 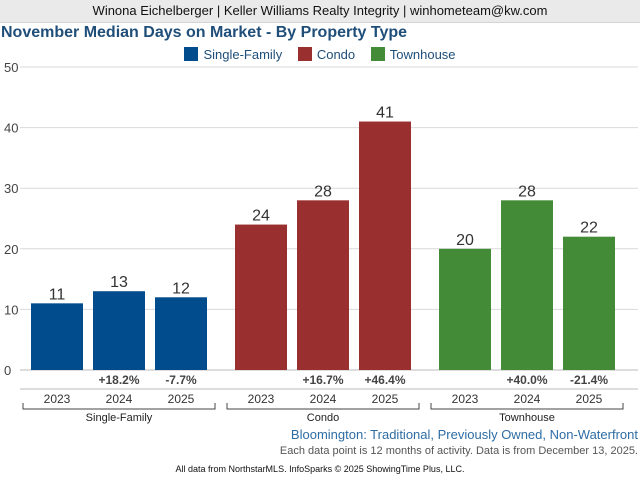 I want to click on legend-item-condo: Condo, so click(x=326, y=54).